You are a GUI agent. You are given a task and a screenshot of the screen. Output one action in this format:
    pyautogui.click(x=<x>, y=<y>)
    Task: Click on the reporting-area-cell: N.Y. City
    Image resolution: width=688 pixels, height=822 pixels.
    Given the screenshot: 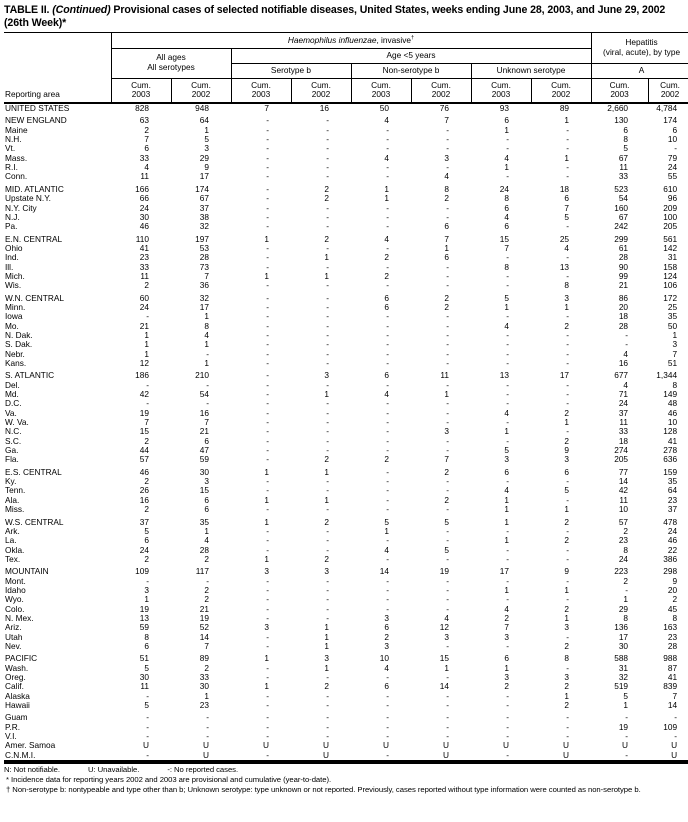 What is the action you would take?
    pyautogui.click(x=21, y=207)
    